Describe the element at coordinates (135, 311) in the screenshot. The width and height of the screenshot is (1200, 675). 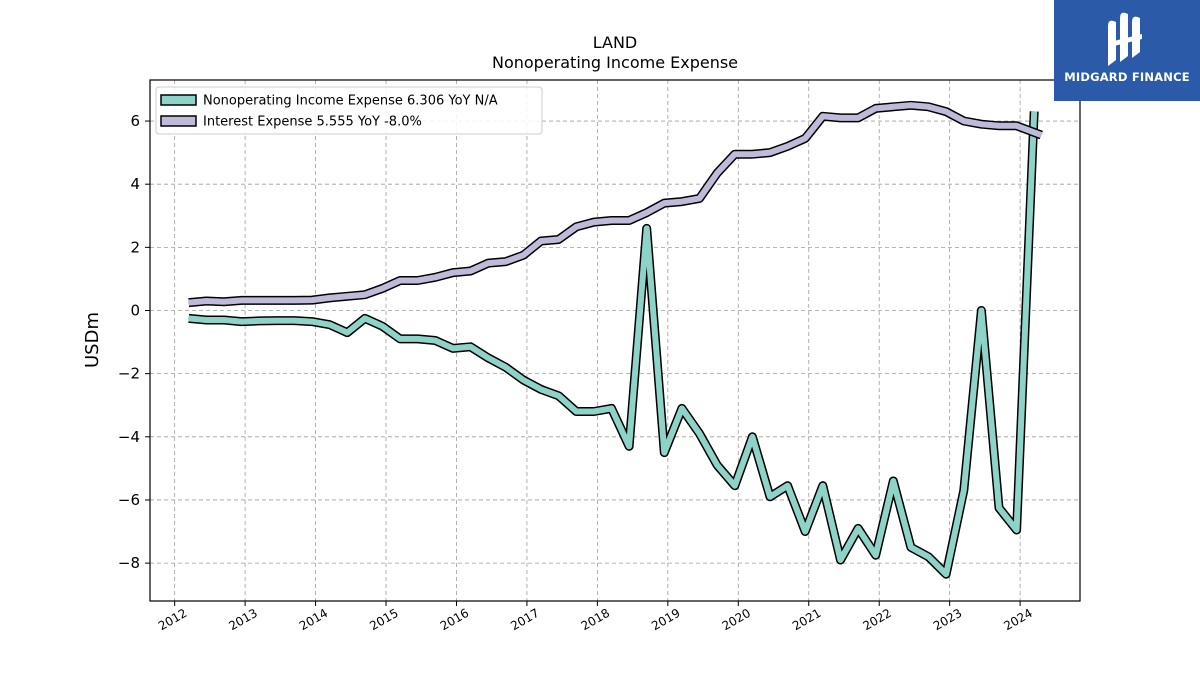
I see `y-tick-label: 0` at that location.